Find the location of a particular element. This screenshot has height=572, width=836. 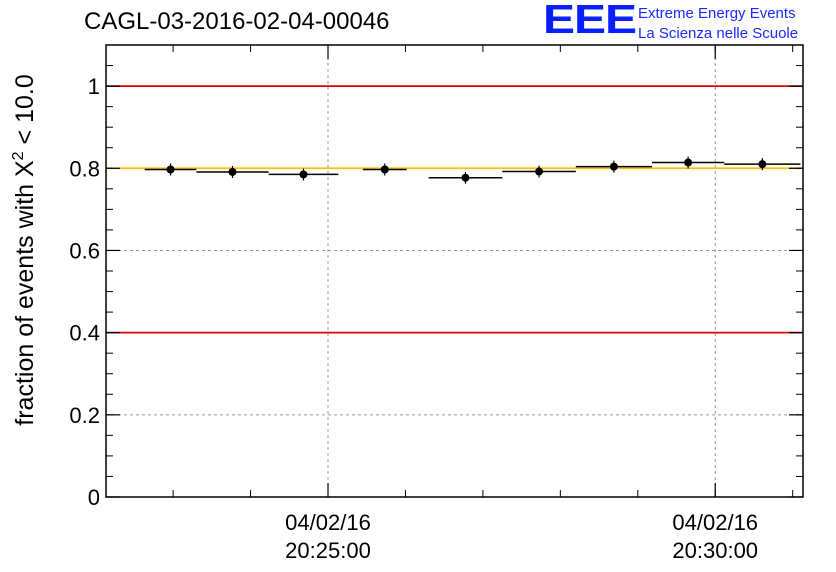

y-tick-label: 0.8 is located at coordinates (84, 168).